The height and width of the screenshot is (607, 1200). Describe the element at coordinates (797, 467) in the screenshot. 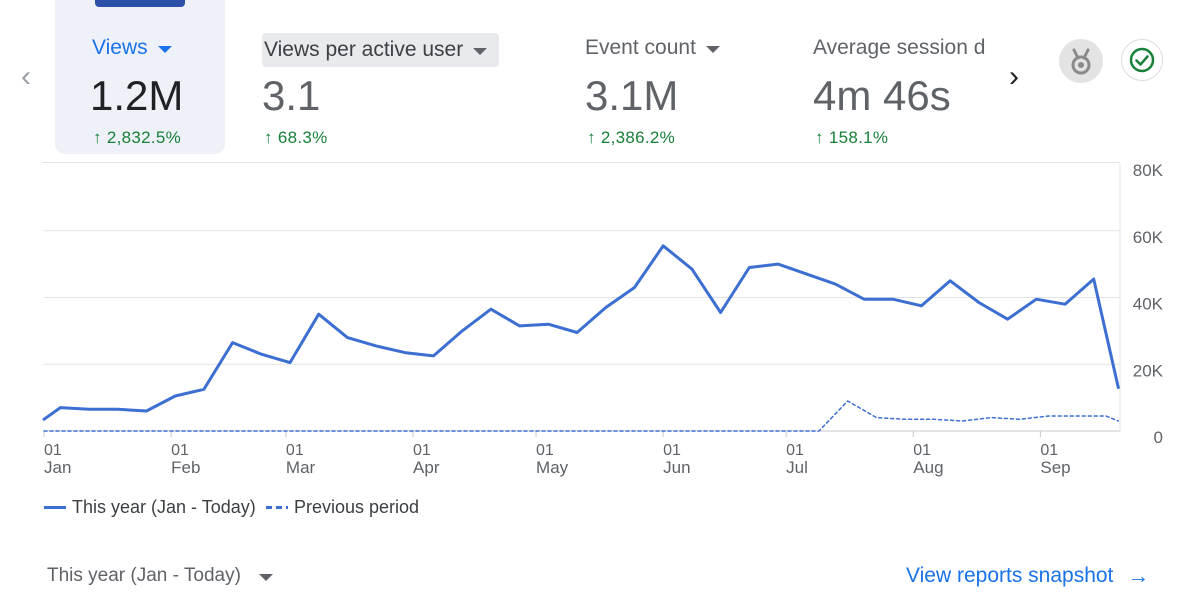

I see `x-tick-month-label: Jul` at that location.